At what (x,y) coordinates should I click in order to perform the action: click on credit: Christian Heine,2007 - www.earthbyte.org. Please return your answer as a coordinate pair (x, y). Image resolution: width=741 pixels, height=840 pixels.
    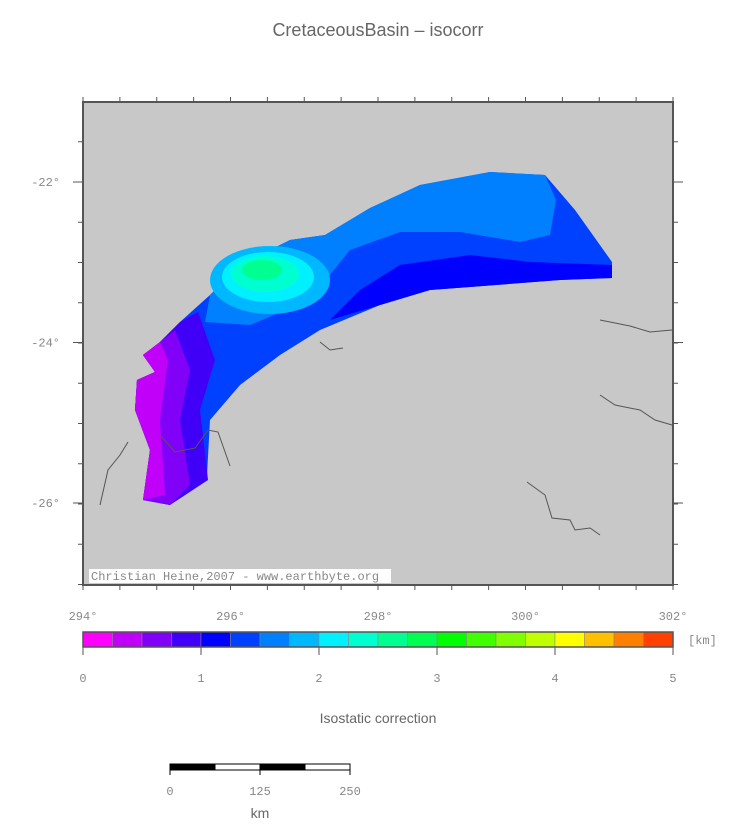
    Looking at the image, I should click on (235, 577).